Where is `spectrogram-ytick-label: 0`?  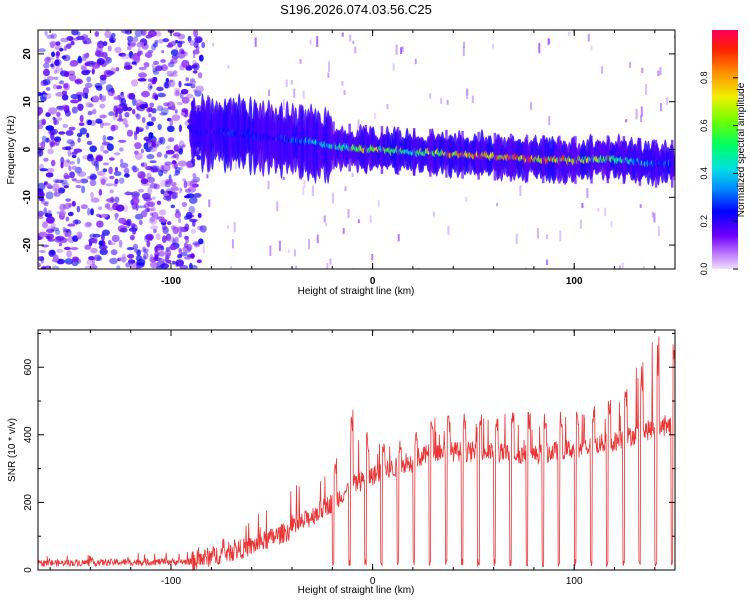
spectrogram-ytick-label: 0 is located at coordinates (27, 149).